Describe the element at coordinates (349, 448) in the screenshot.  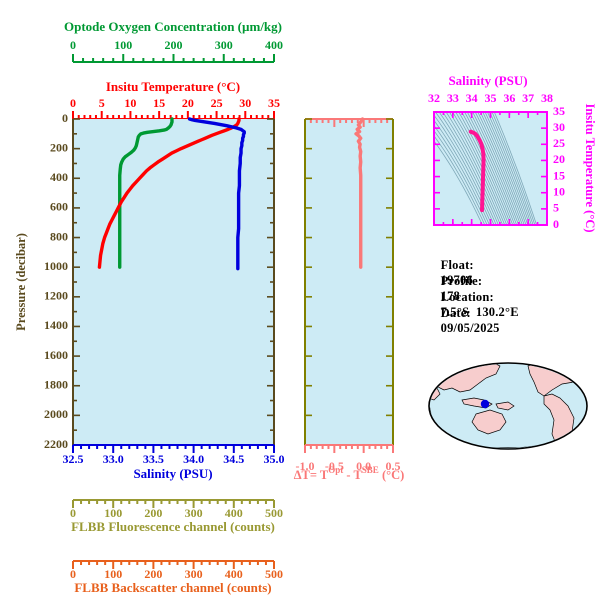
I see `delta-t-bottom-ticks` at that location.